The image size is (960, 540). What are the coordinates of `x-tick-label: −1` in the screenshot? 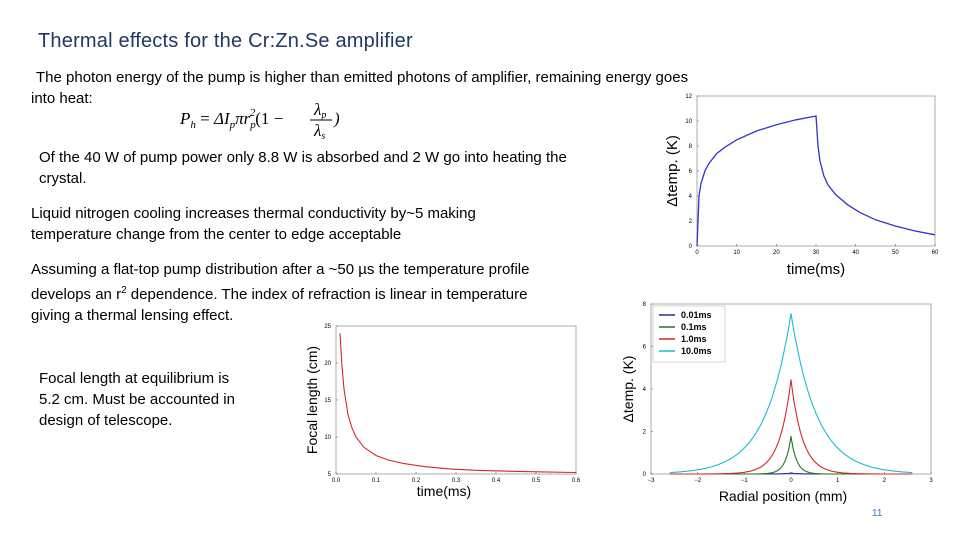 It's located at (745, 481).